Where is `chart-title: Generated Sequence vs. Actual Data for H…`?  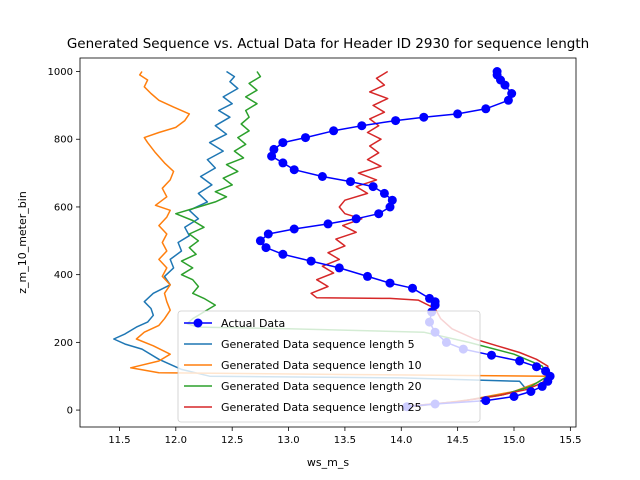 chart-title: Generated Sequence vs. Actual Data for H… is located at coordinates (328, 44).